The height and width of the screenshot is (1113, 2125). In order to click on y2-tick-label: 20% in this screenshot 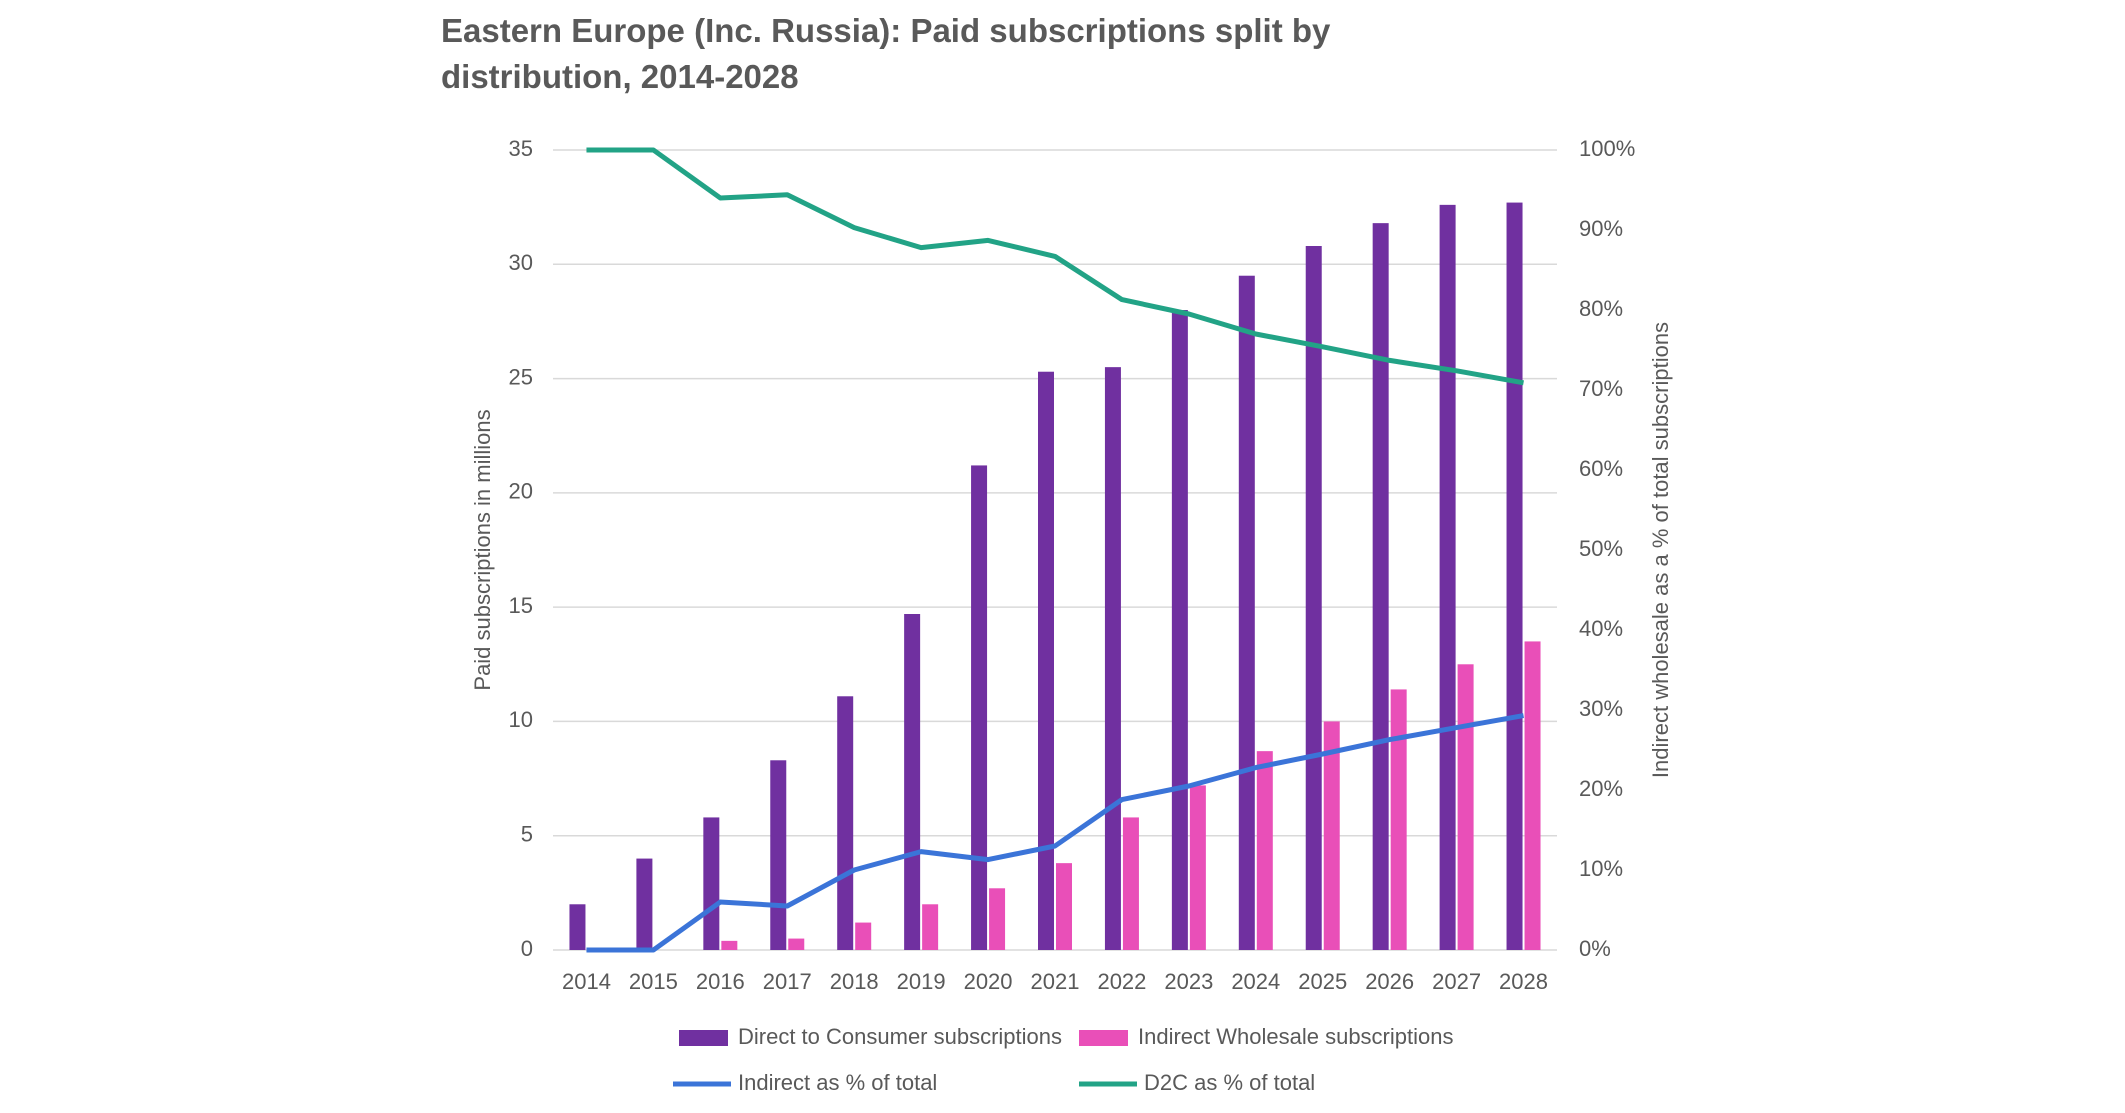, I will do `click(1601, 788)`.